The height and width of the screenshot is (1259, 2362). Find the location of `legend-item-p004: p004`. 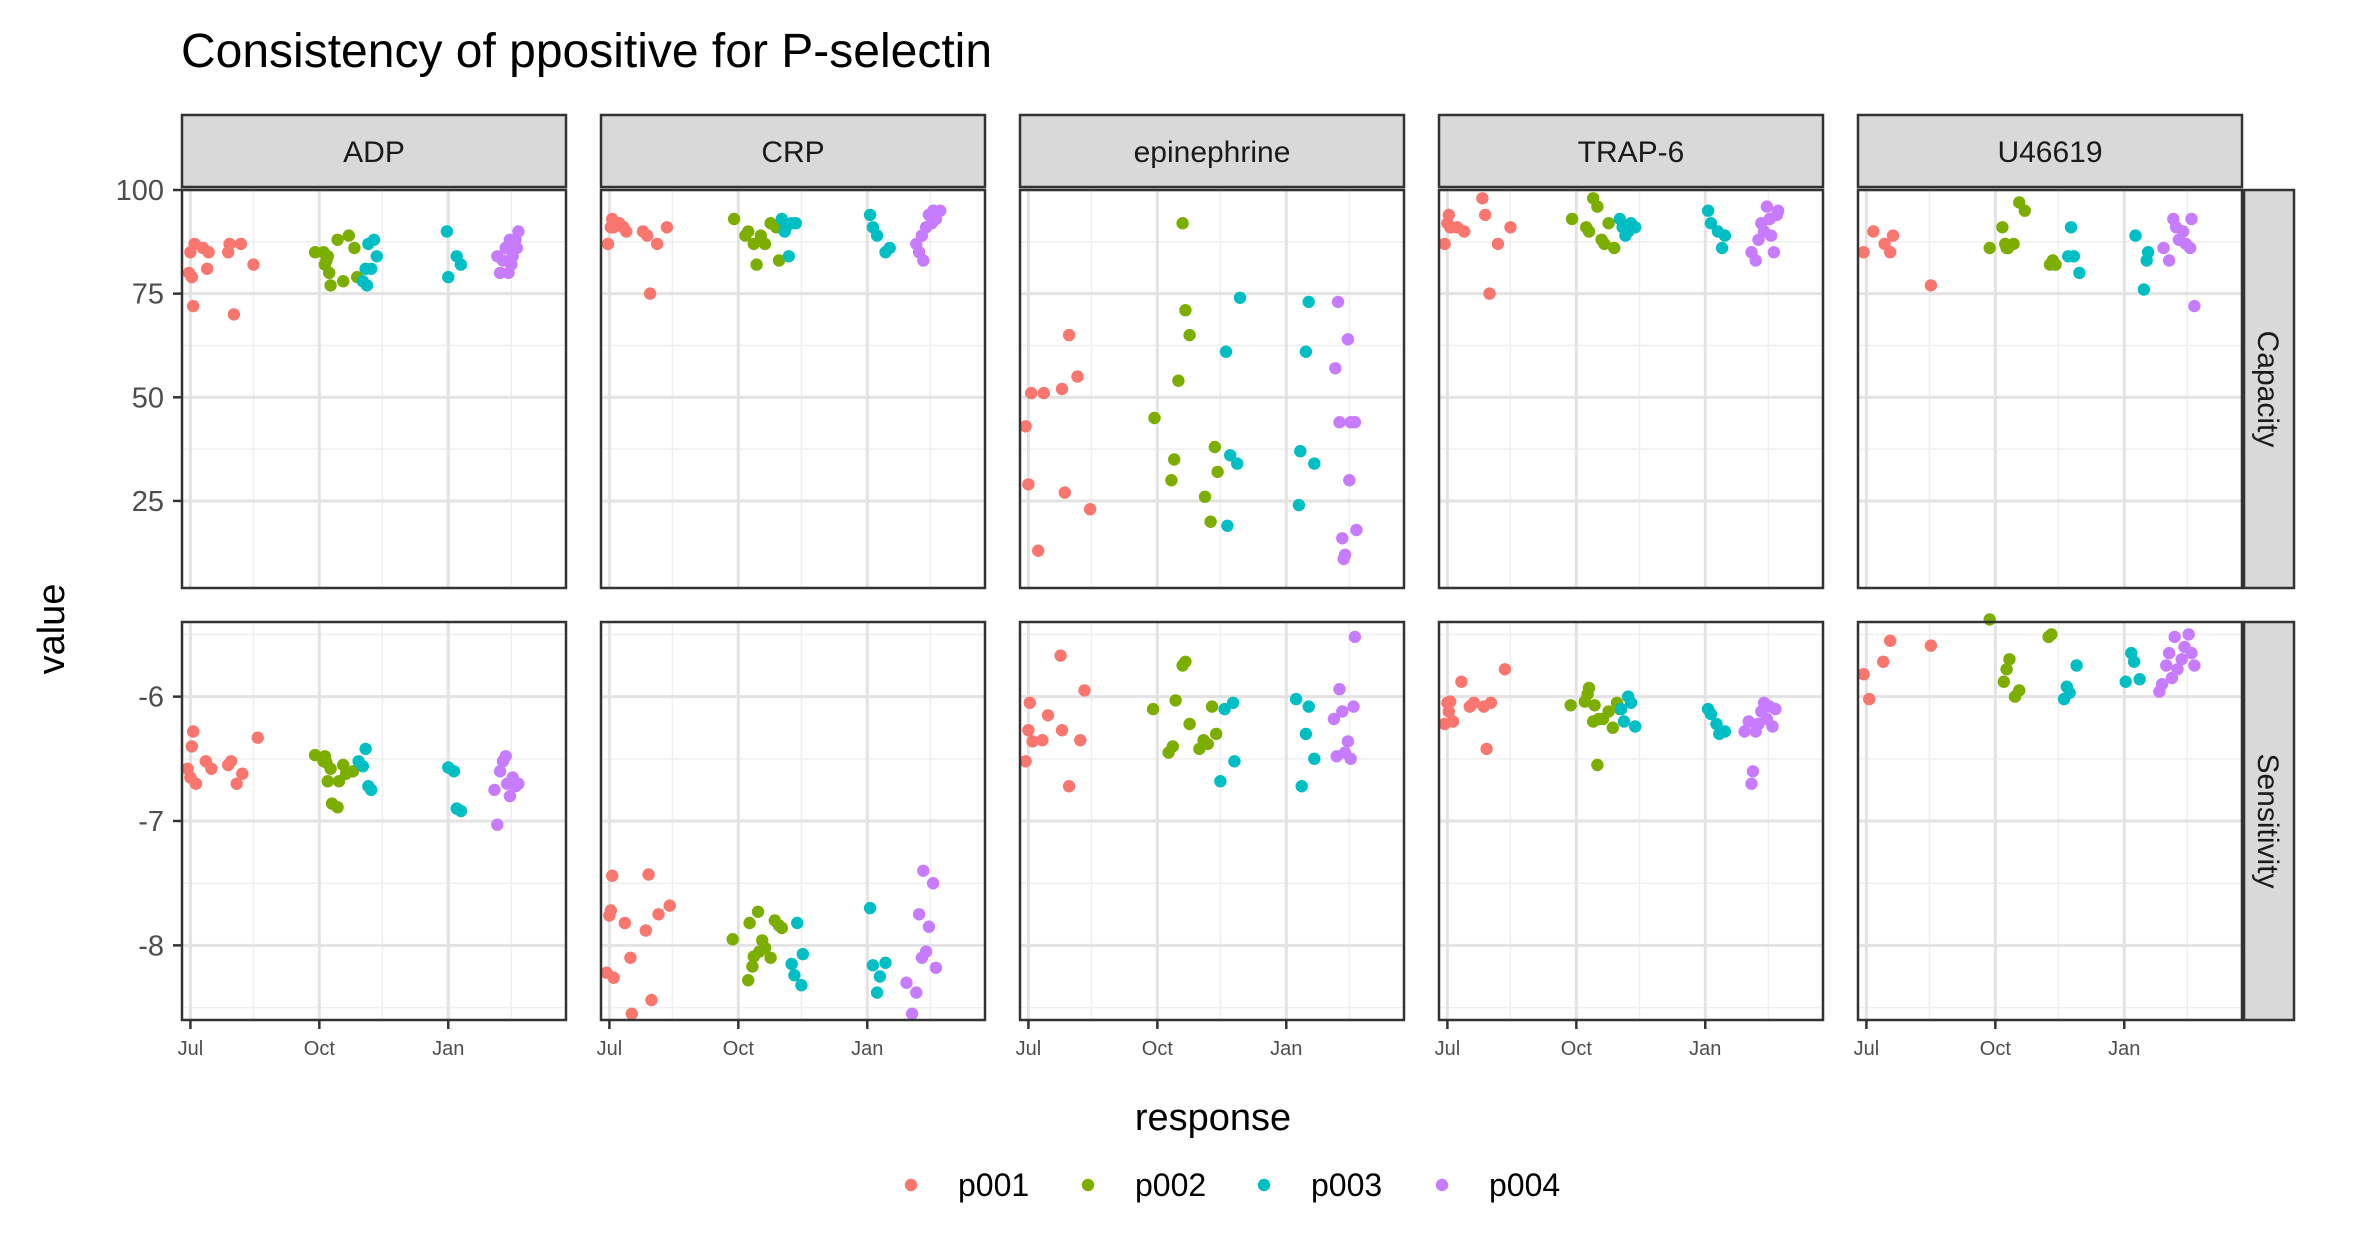

legend-item-p004: p004 is located at coordinates (1497, 1185).